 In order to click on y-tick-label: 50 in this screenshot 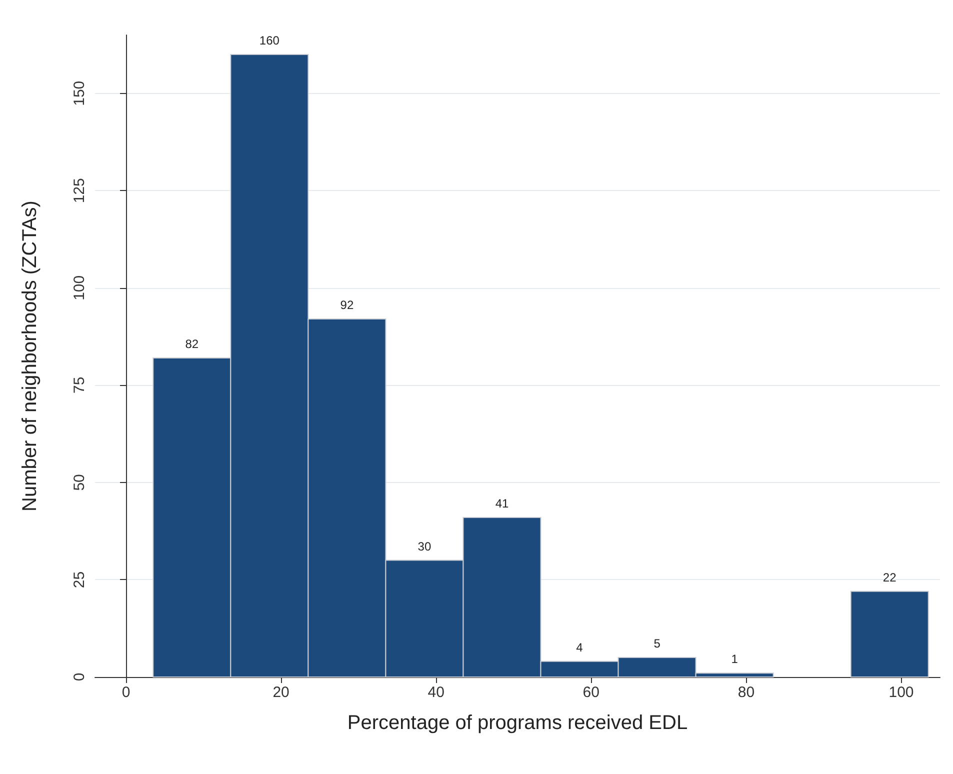, I will do `click(79, 482)`.